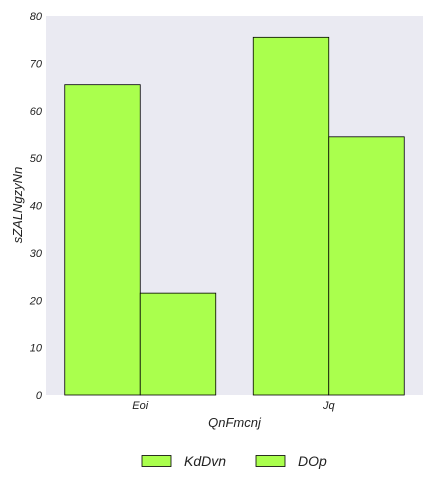 This screenshot has height=496, width=434. What do you see at coordinates (36, 112) in the screenshot?
I see `y-tick-label: 60` at bounding box center [36, 112].